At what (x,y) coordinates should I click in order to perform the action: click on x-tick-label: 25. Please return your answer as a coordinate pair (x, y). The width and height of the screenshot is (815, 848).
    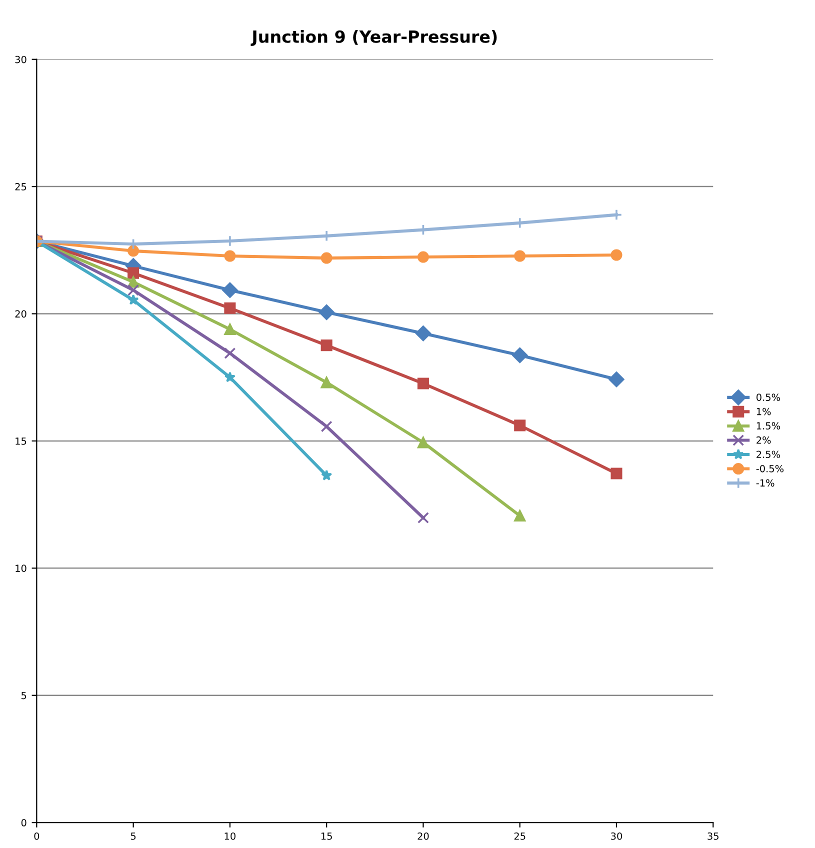
    Looking at the image, I should click on (520, 836).